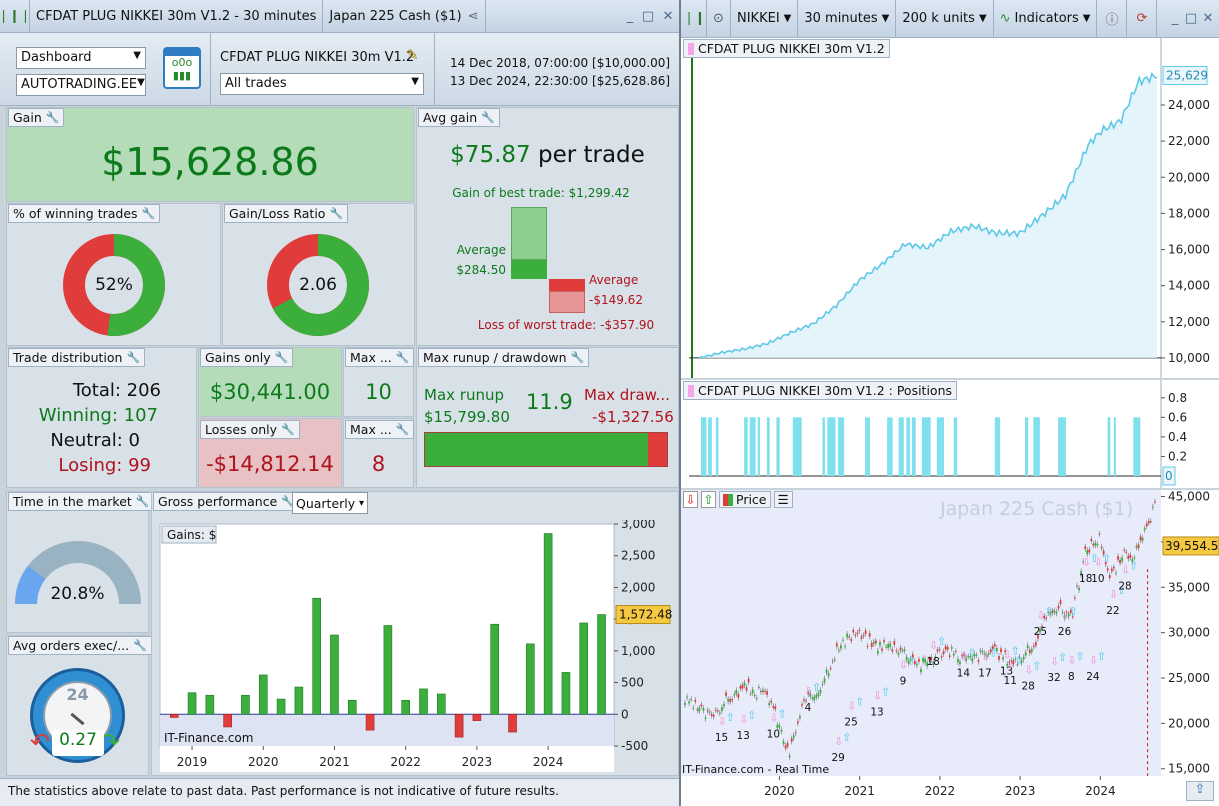  What do you see at coordinates (1086, 18) in the screenshot?
I see `chevron-down-icon: ▼` at bounding box center [1086, 18].